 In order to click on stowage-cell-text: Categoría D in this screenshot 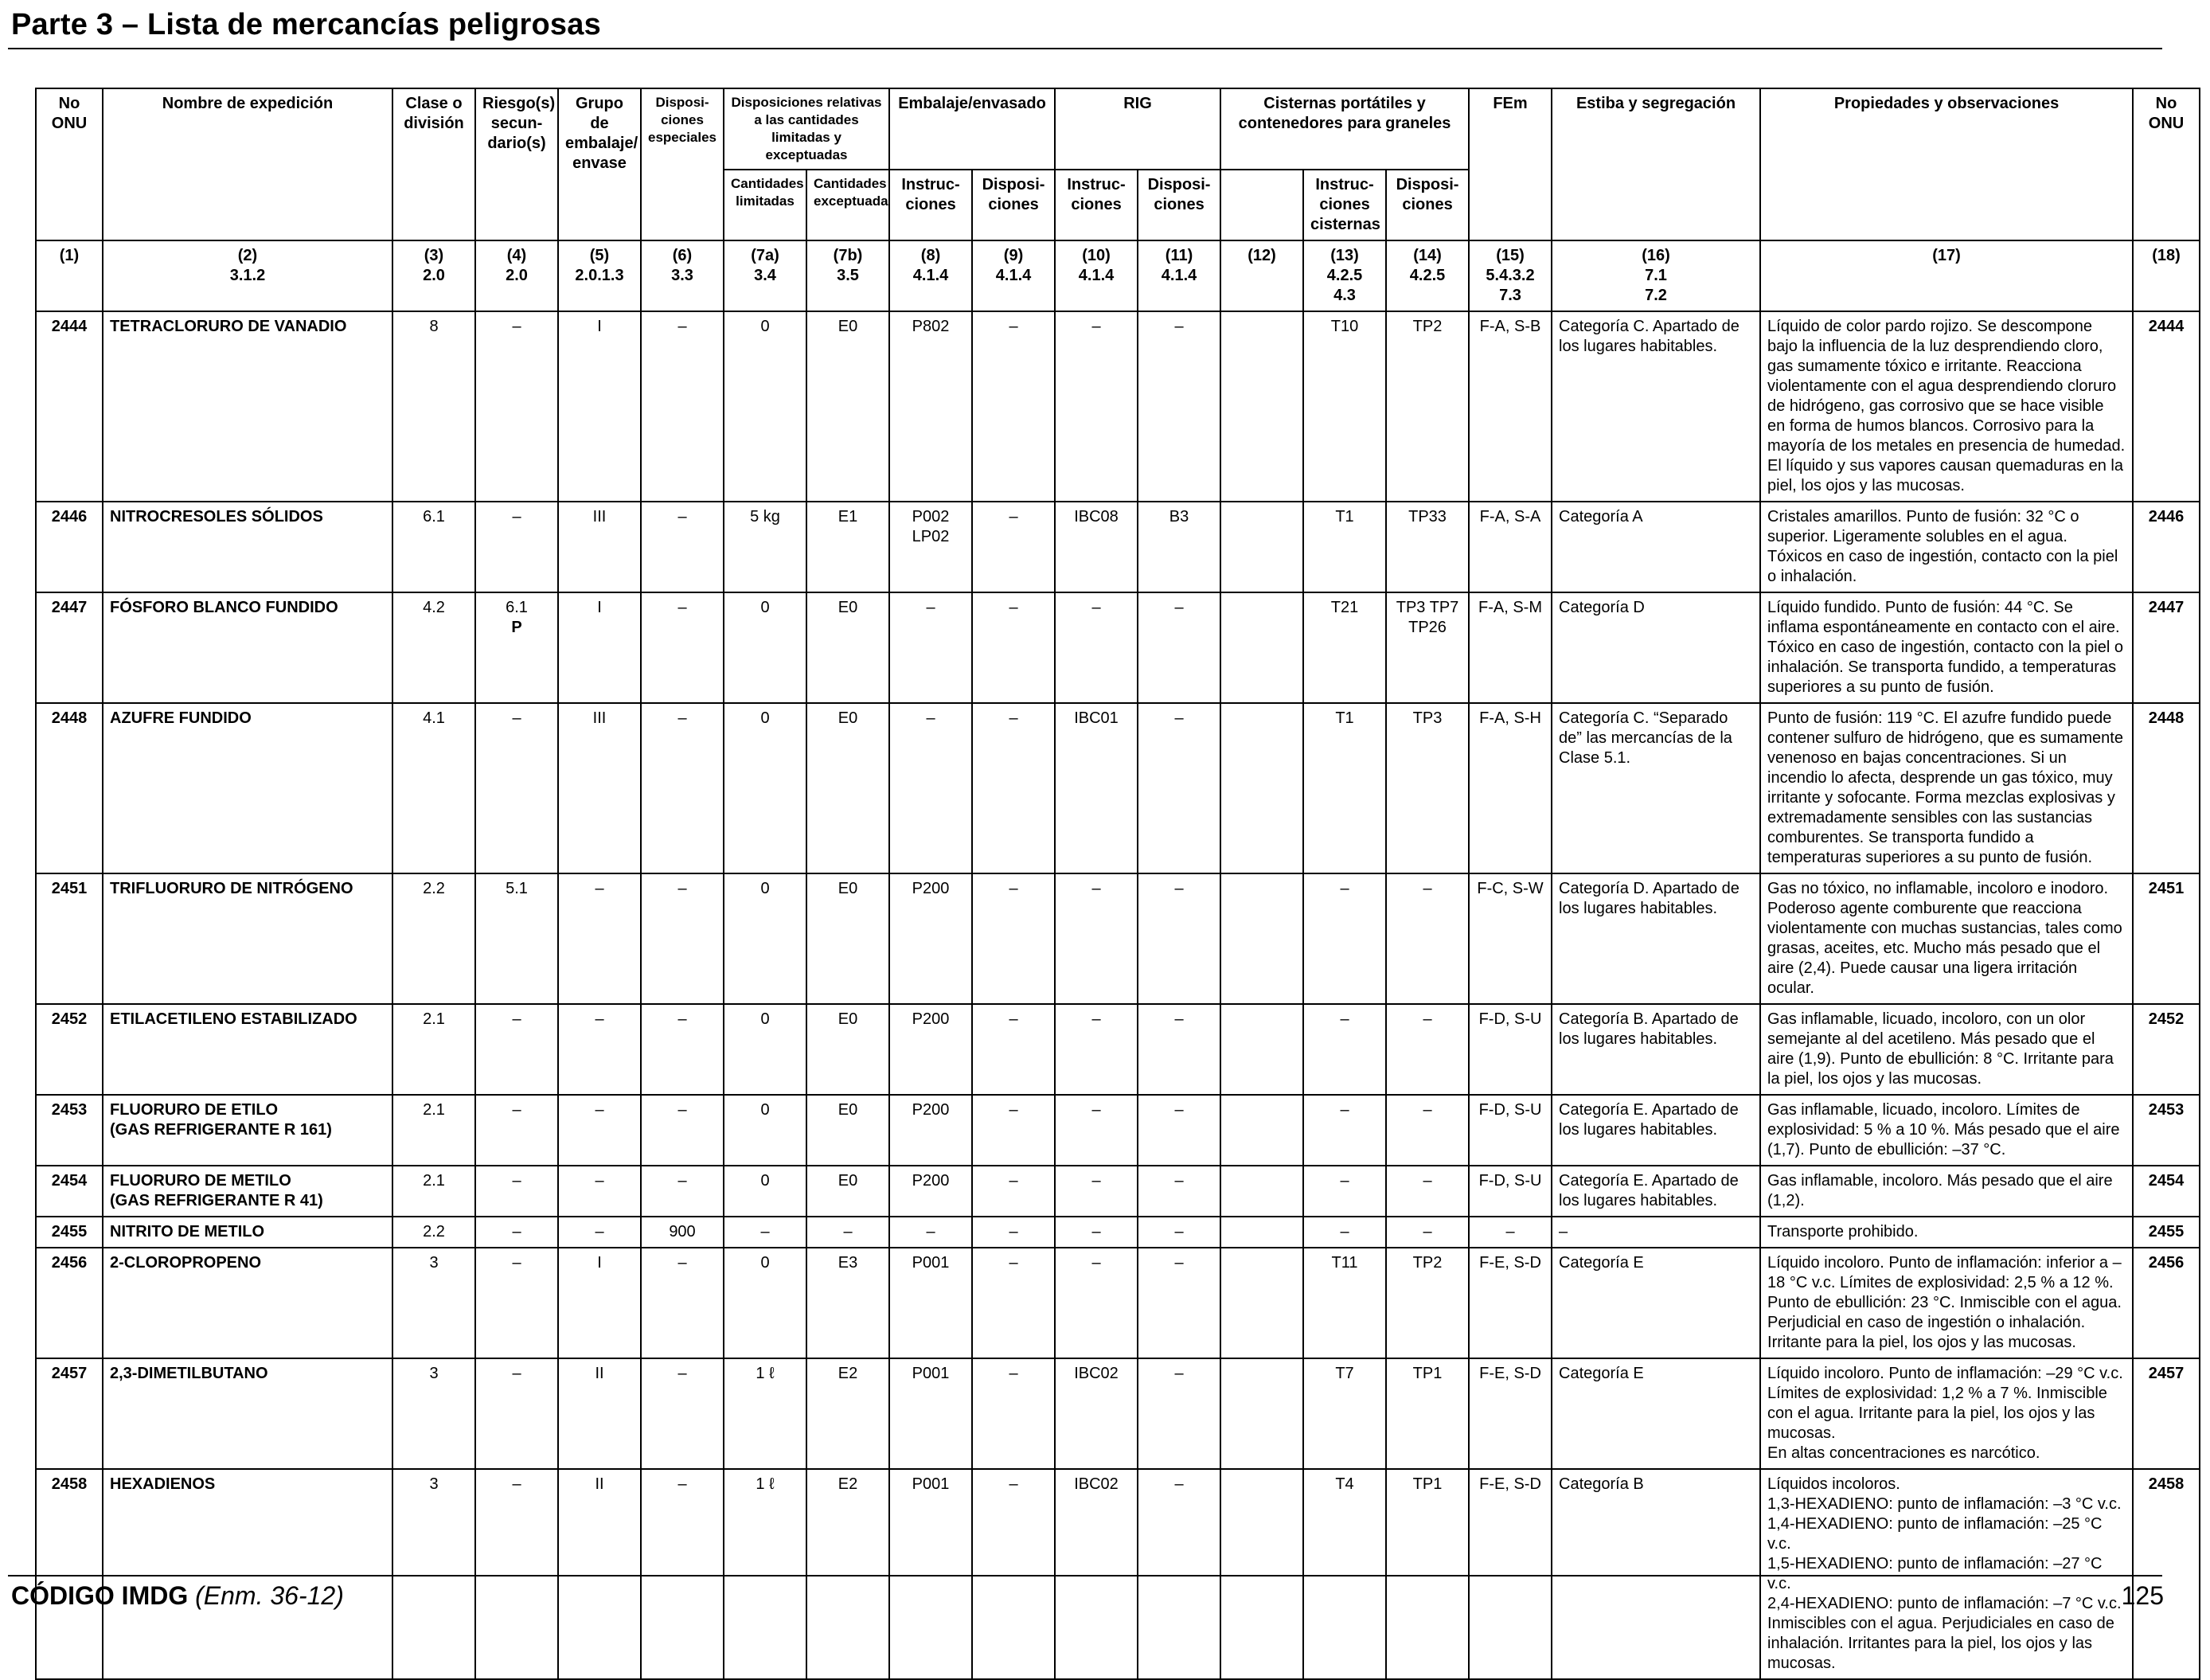, I will do `click(1602, 607)`.